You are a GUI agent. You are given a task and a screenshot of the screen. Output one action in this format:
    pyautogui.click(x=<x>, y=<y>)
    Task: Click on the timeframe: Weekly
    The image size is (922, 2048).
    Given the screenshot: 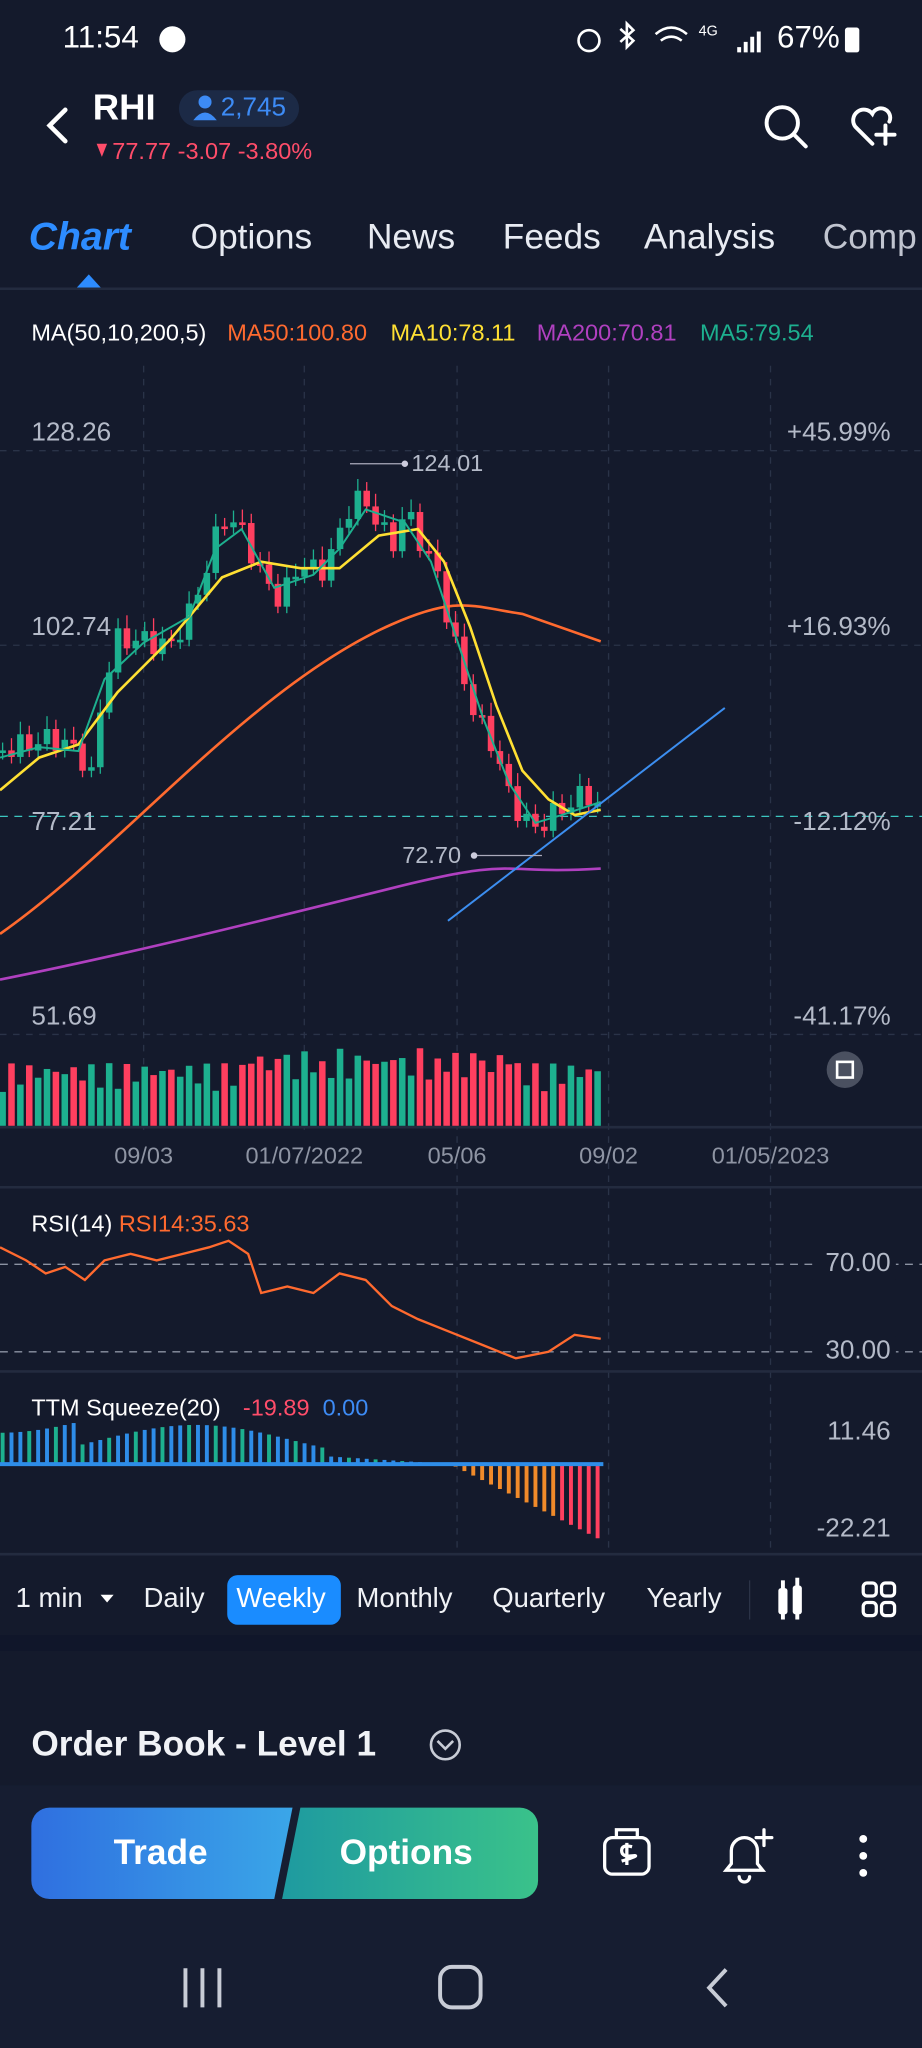 What is the action you would take?
    pyautogui.click(x=281, y=1597)
    